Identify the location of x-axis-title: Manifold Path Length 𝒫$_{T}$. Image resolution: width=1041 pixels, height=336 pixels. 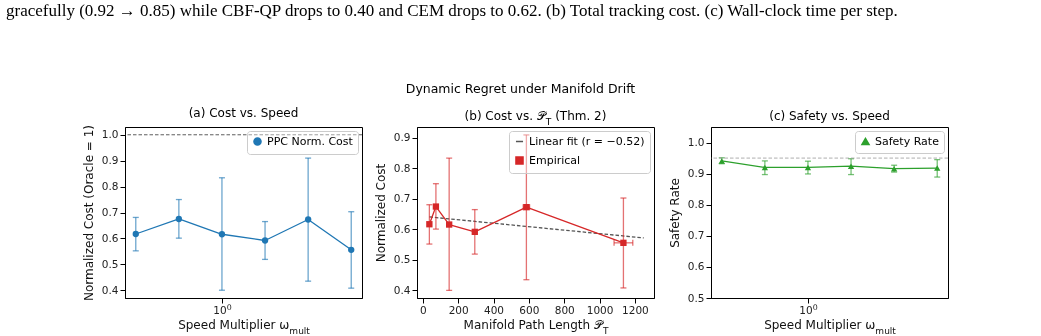
(536, 327).